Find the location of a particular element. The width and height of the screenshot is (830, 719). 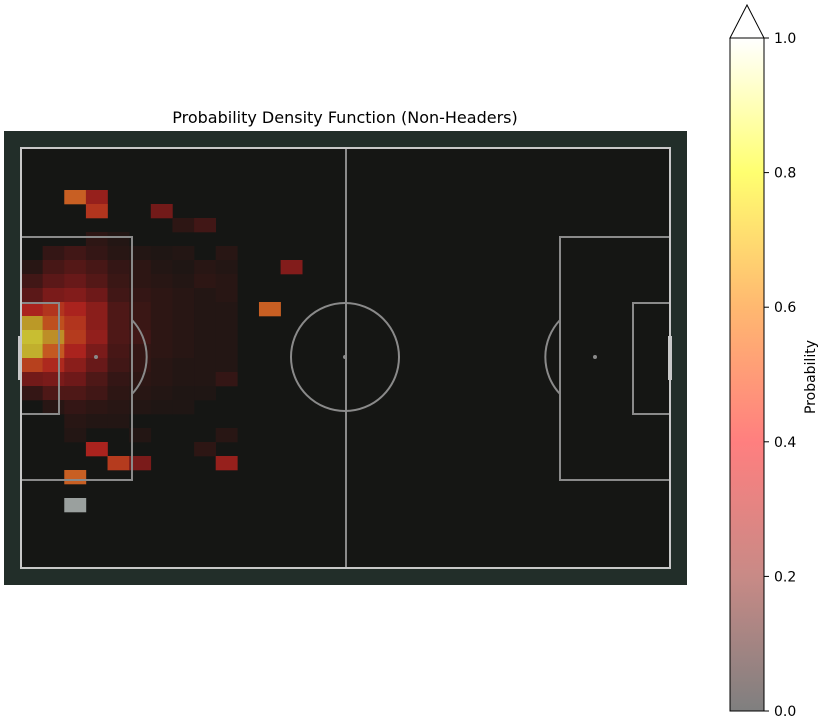

colorbar-tick-label: 0.6 is located at coordinates (785, 308).